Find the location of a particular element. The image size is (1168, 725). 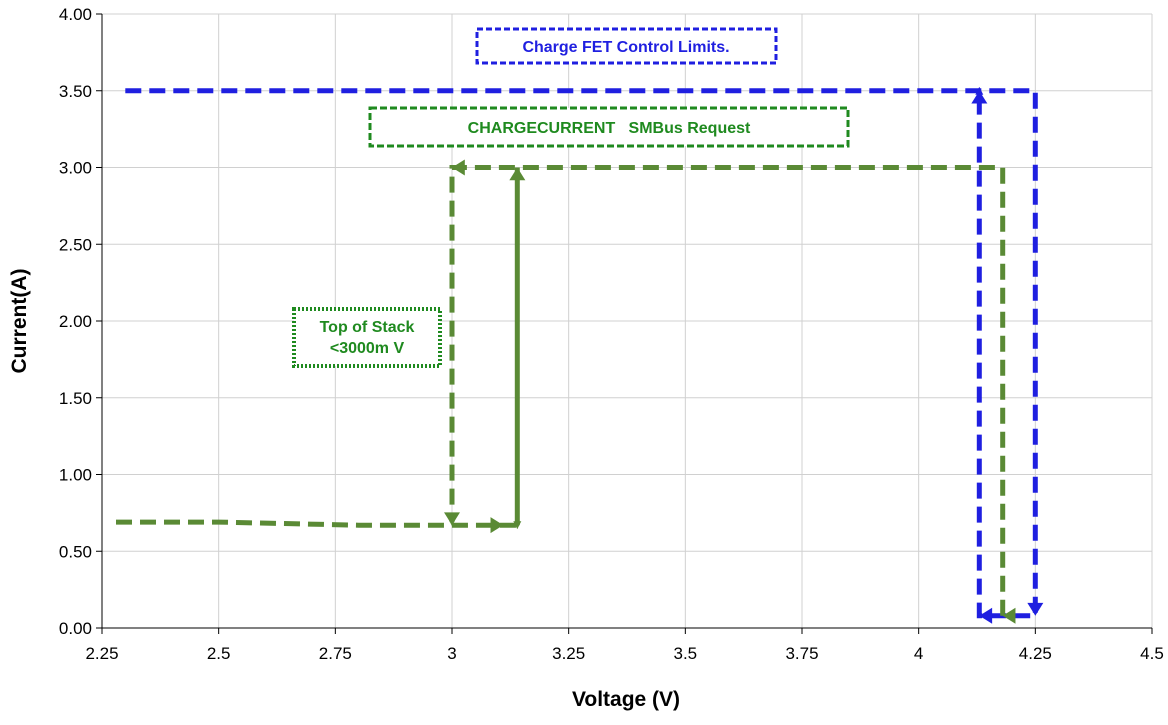

annotation-box-fet is located at coordinates (626, 46).